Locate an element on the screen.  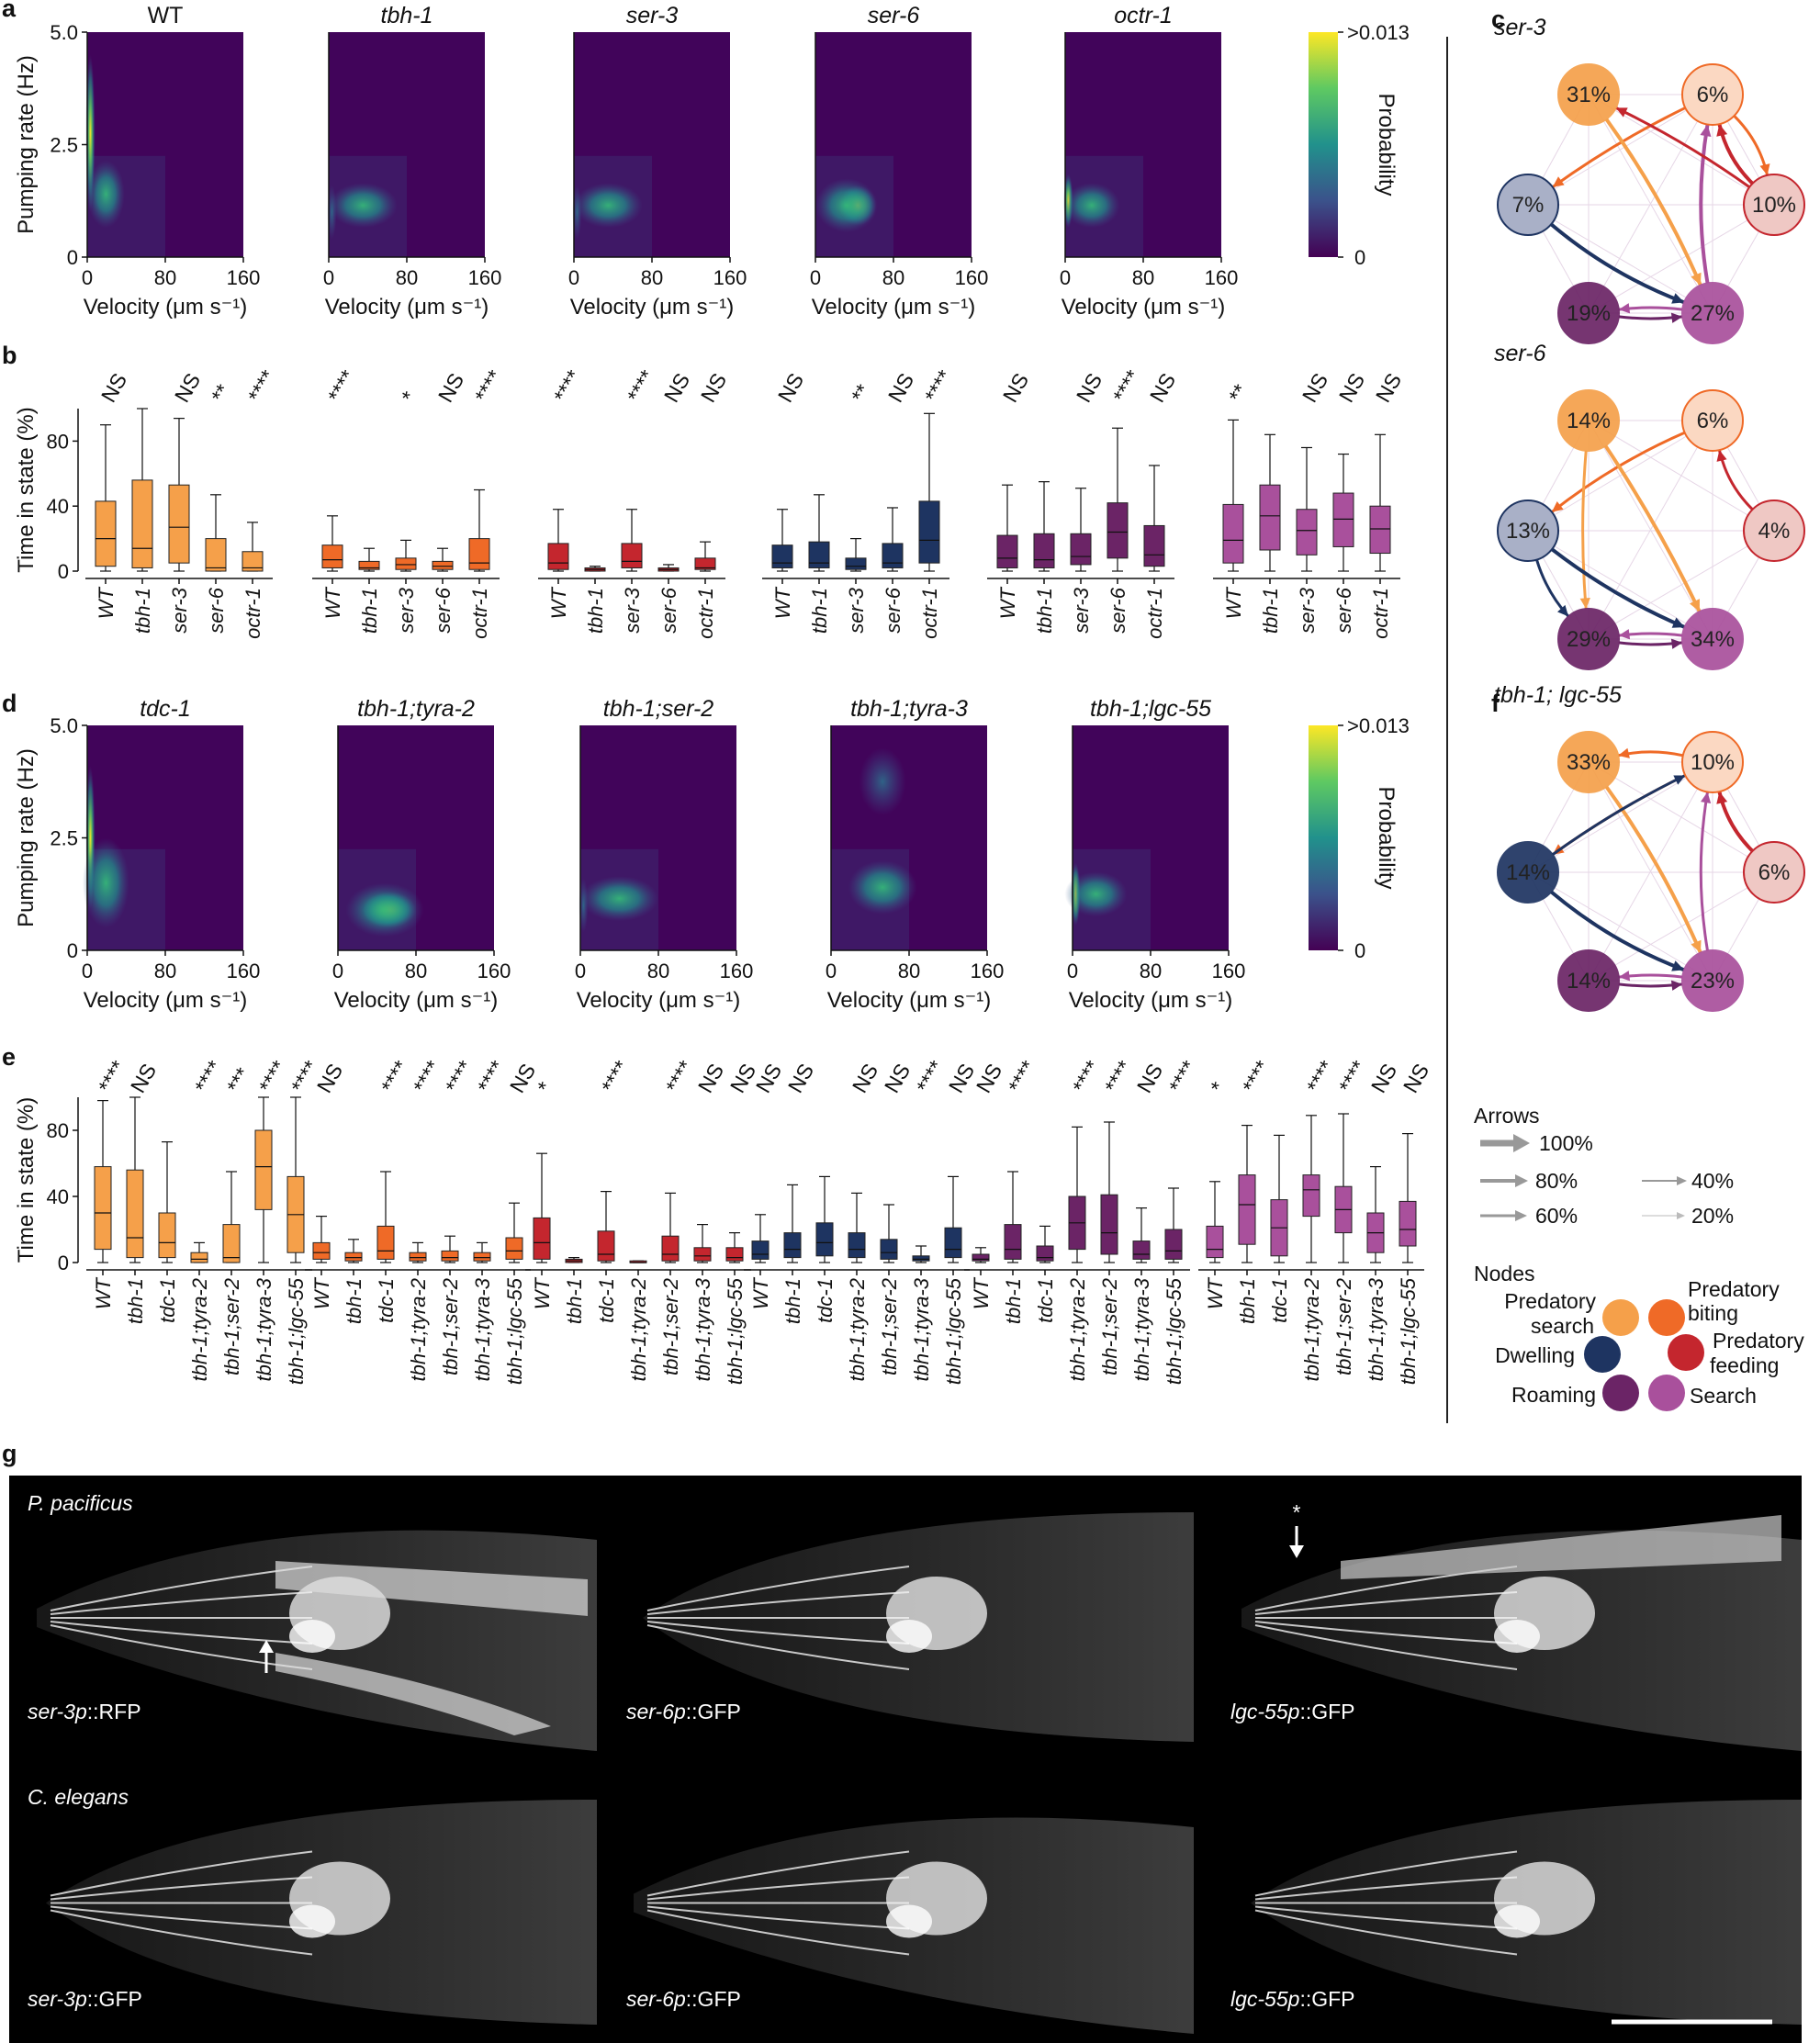
box-group-roaming: WT NS tbh-1 ser-3 NS ser-6 **** octr-1 NS is located at coordinates (1083, 502).